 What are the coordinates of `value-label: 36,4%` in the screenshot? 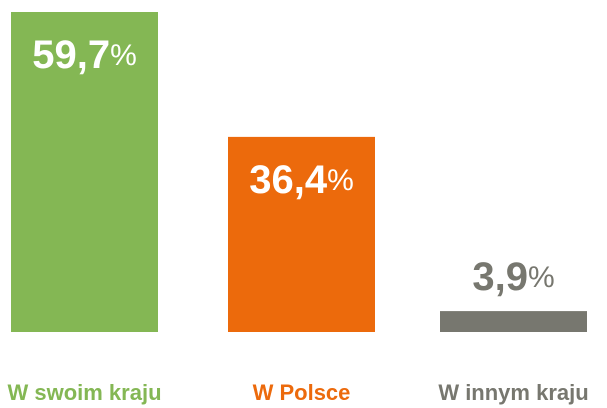 It's located at (301, 179).